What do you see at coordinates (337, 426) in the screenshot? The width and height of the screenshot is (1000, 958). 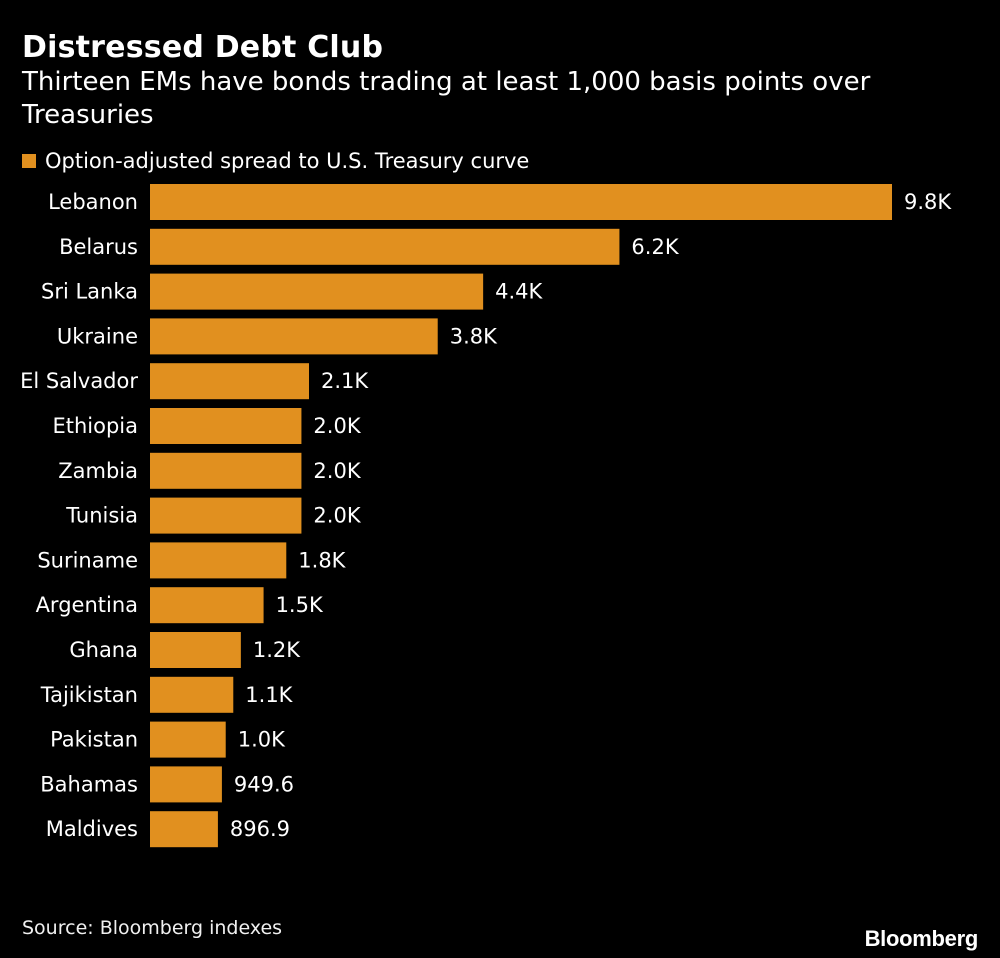 I see `value-label-ethiopia: 2.0K` at bounding box center [337, 426].